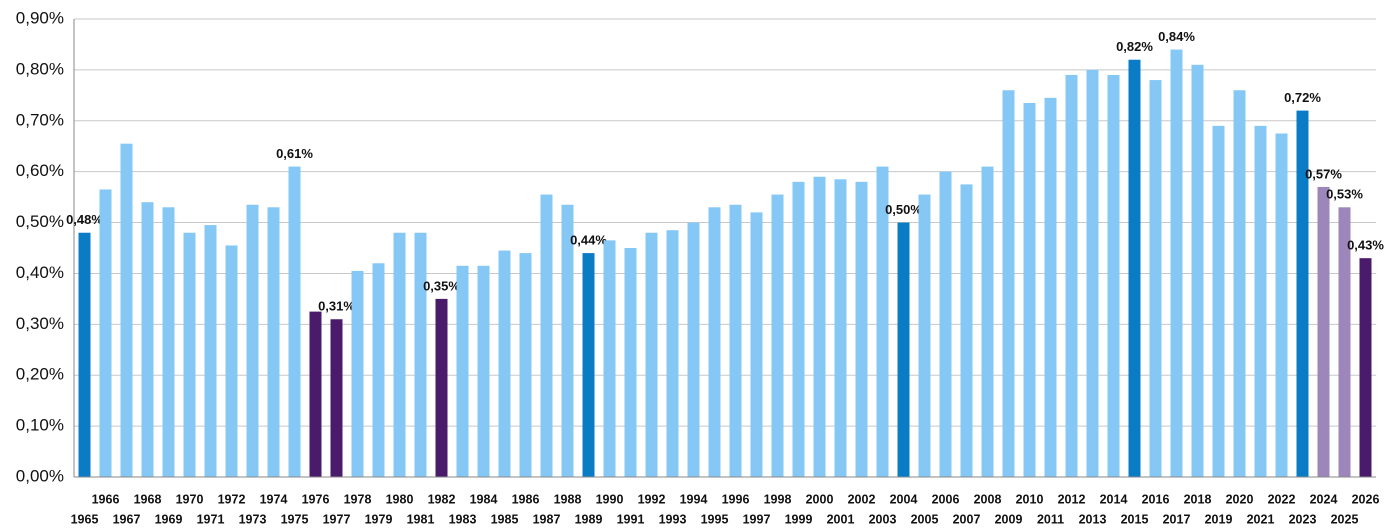 This screenshot has height=529, width=1397. What do you see at coordinates (673, 519) in the screenshot?
I see `x-tick-label: 1993` at bounding box center [673, 519].